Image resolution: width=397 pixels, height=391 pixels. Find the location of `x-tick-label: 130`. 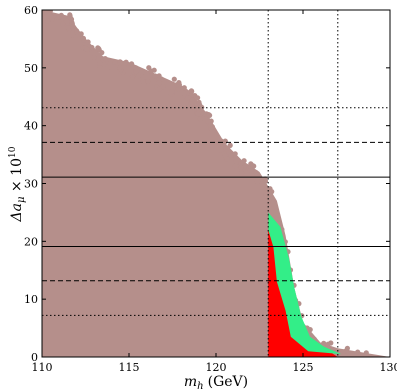

x-tick-label: 130 is located at coordinates (388, 367).